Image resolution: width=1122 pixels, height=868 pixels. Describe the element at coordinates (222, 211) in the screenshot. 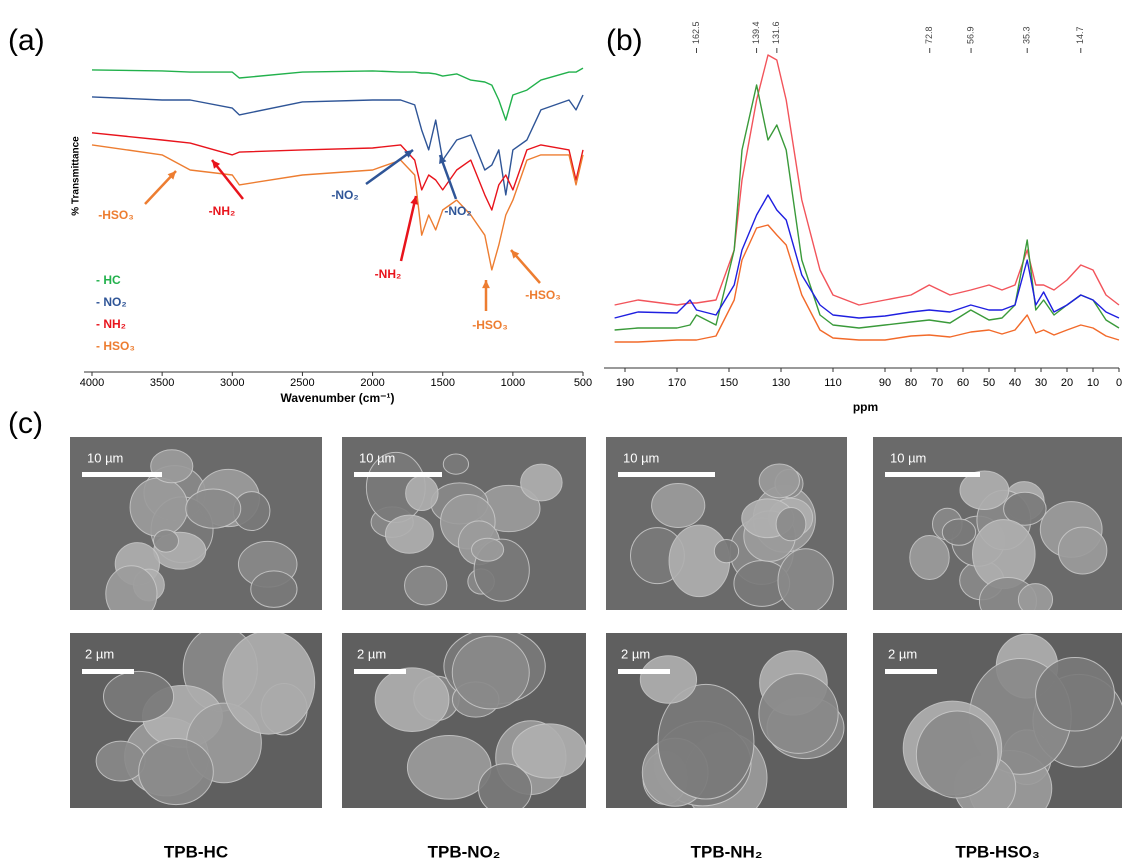

I see `annotation: -NH₂` at that location.